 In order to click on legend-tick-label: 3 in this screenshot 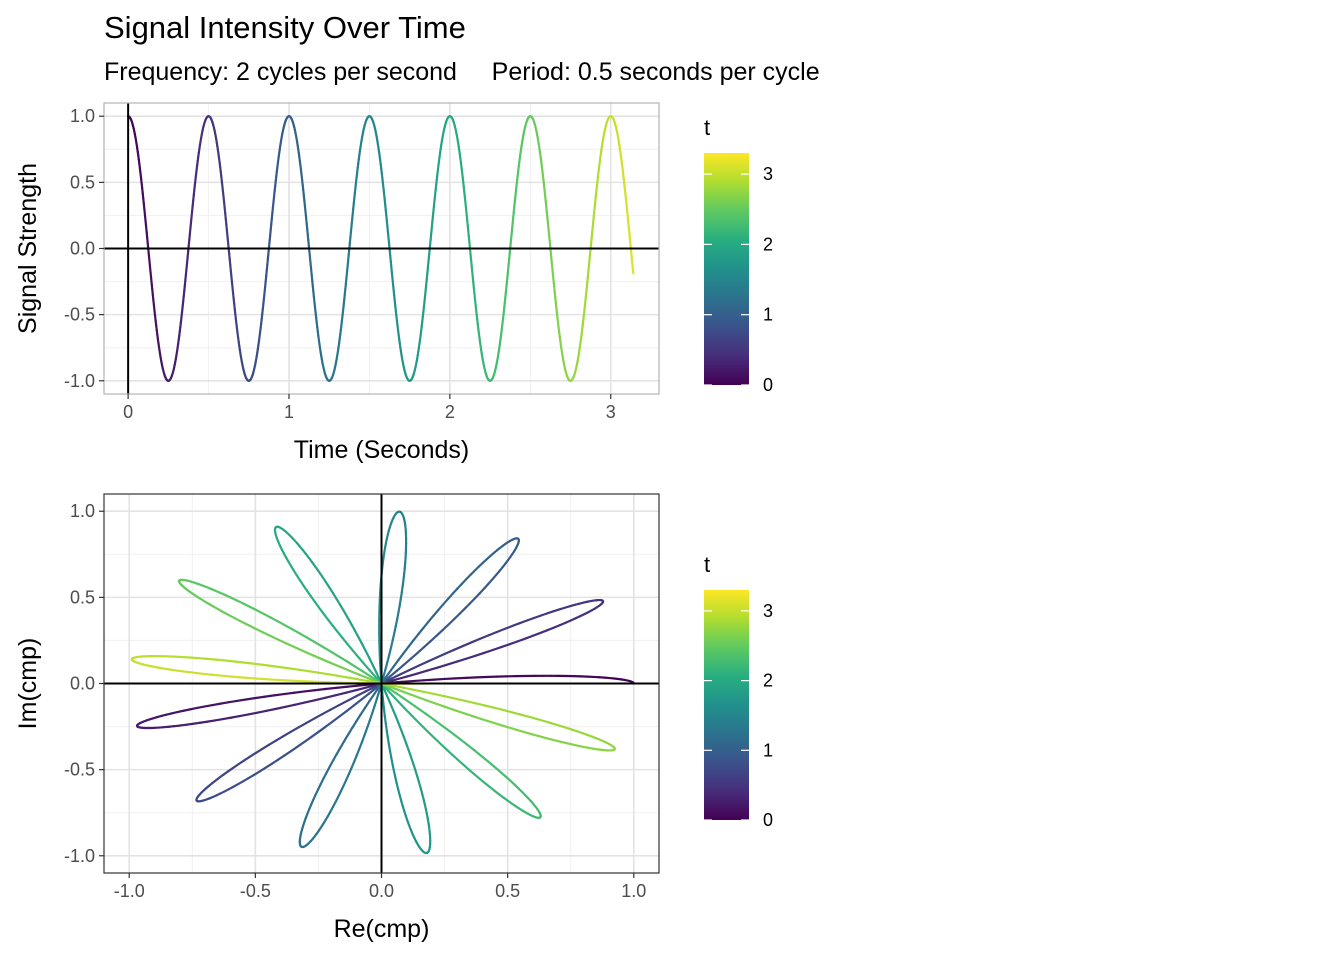, I will do `click(768, 174)`.